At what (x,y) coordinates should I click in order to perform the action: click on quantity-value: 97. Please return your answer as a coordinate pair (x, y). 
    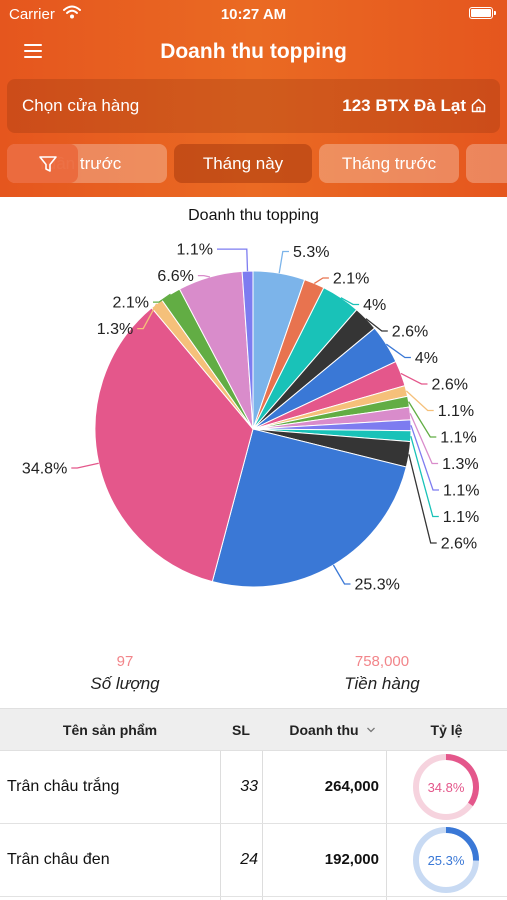
    Looking at the image, I should click on (125, 661).